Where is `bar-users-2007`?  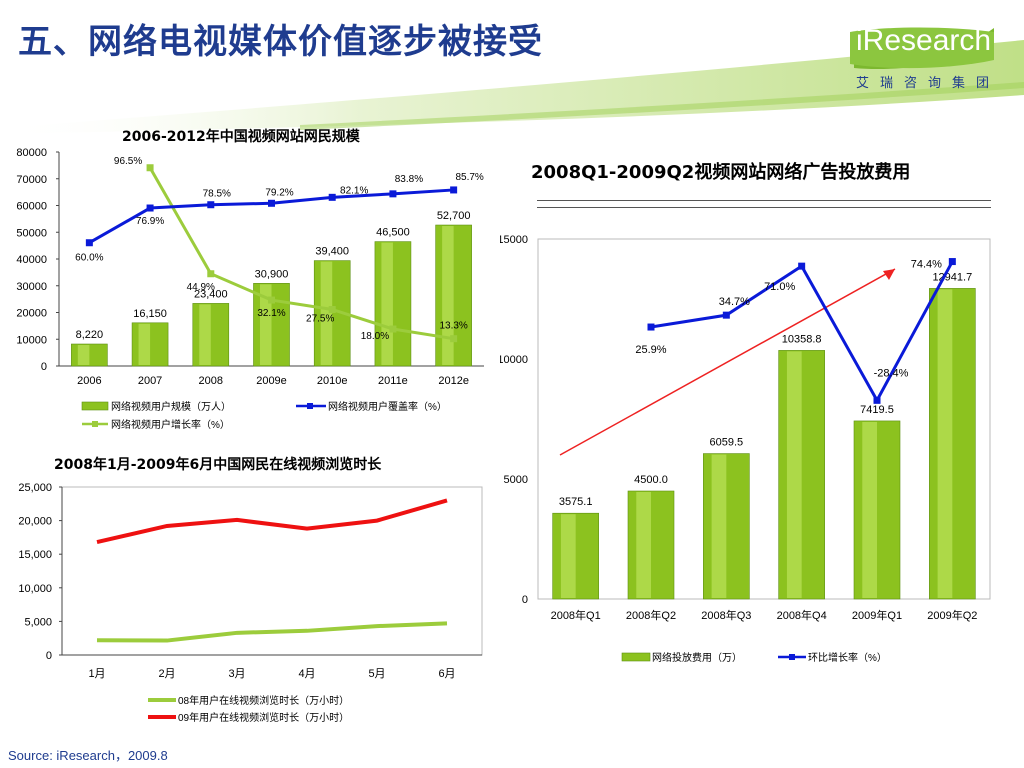 bar-users-2007 is located at coordinates (150, 344).